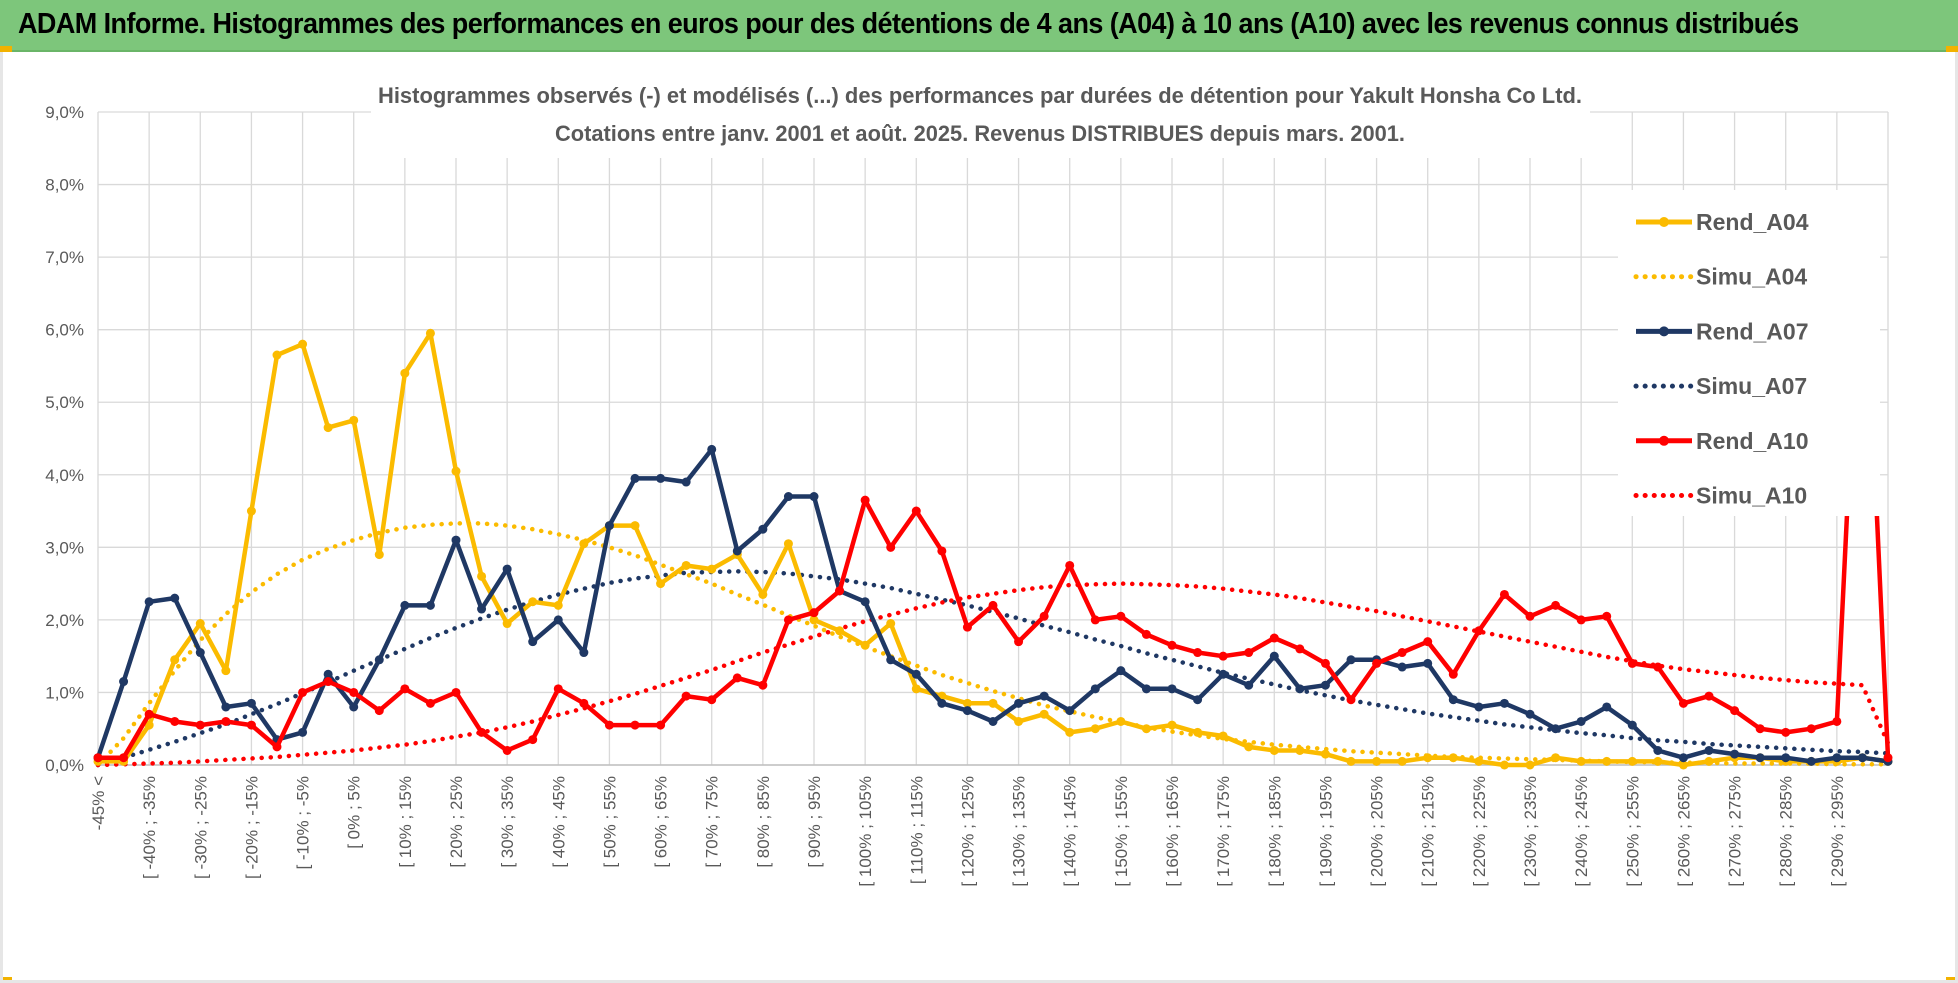 This screenshot has width=1958, height=983. I want to click on y-tick-label: 2,0%, so click(64, 620).